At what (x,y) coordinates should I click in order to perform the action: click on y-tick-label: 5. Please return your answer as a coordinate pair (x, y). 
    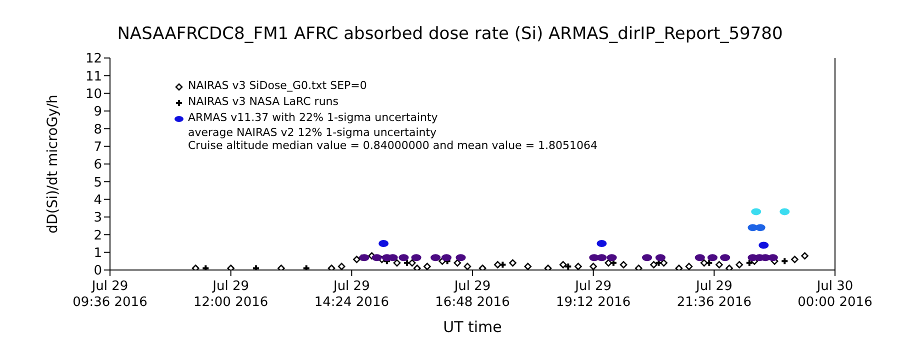
    Looking at the image, I should click on (98, 182).